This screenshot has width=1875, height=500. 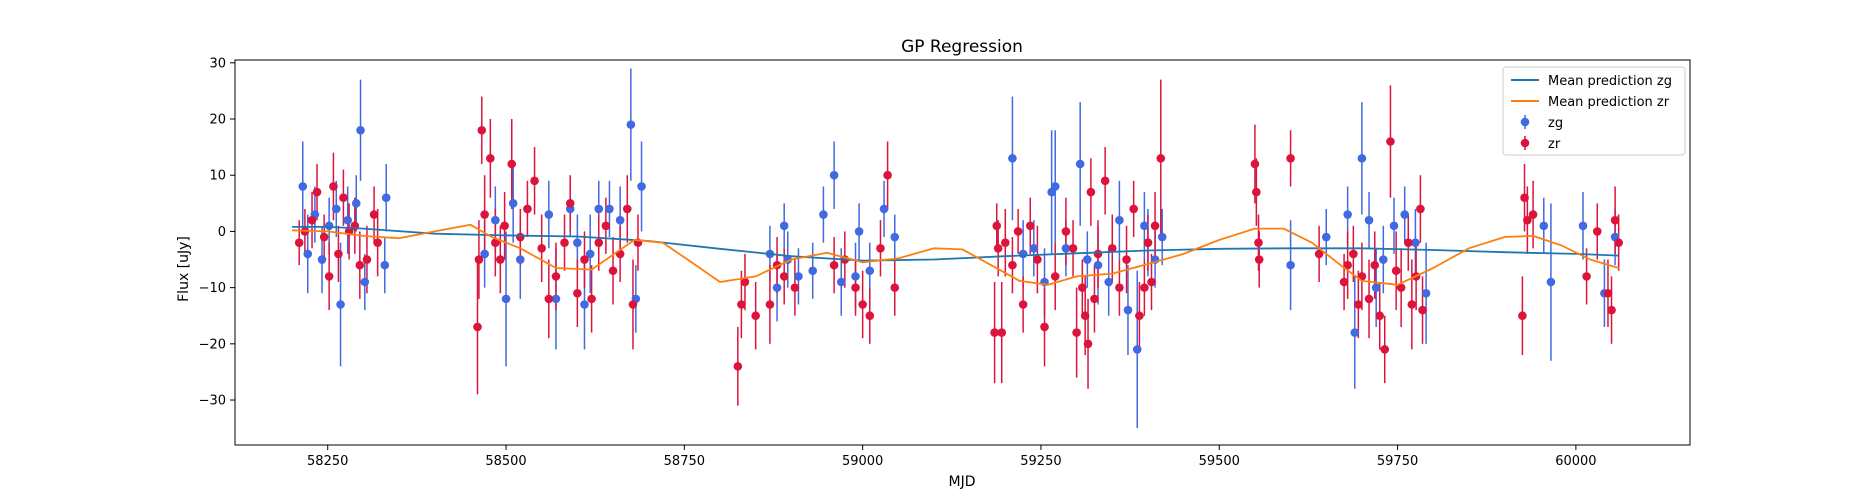 What do you see at coordinates (1594, 111) in the screenshot?
I see `legend-box` at bounding box center [1594, 111].